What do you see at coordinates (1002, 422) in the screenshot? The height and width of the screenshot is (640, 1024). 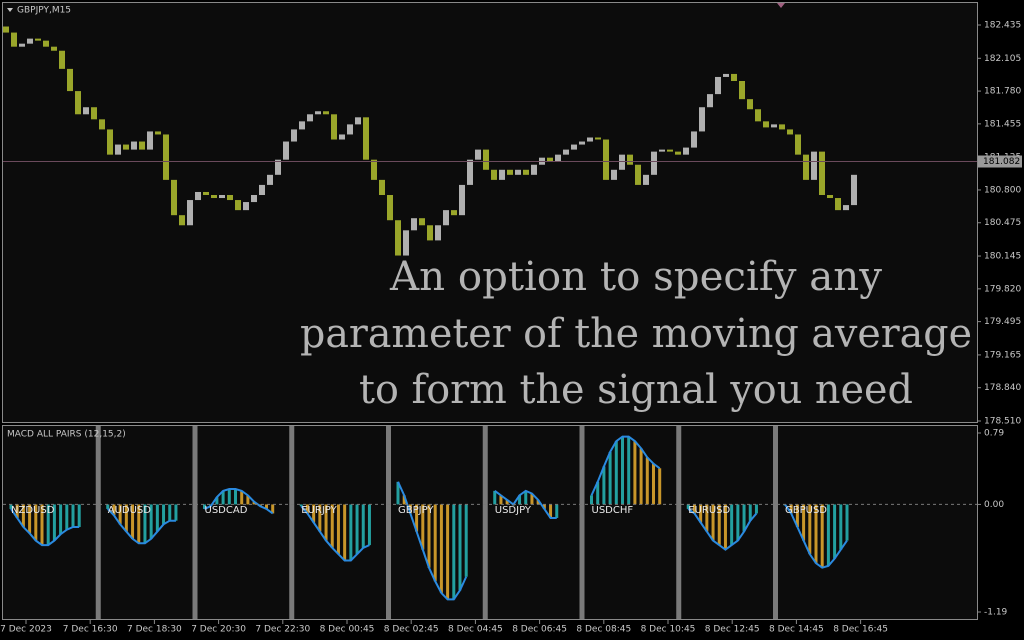 I see `y-tick-label: 178.510` at bounding box center [1002, 422].